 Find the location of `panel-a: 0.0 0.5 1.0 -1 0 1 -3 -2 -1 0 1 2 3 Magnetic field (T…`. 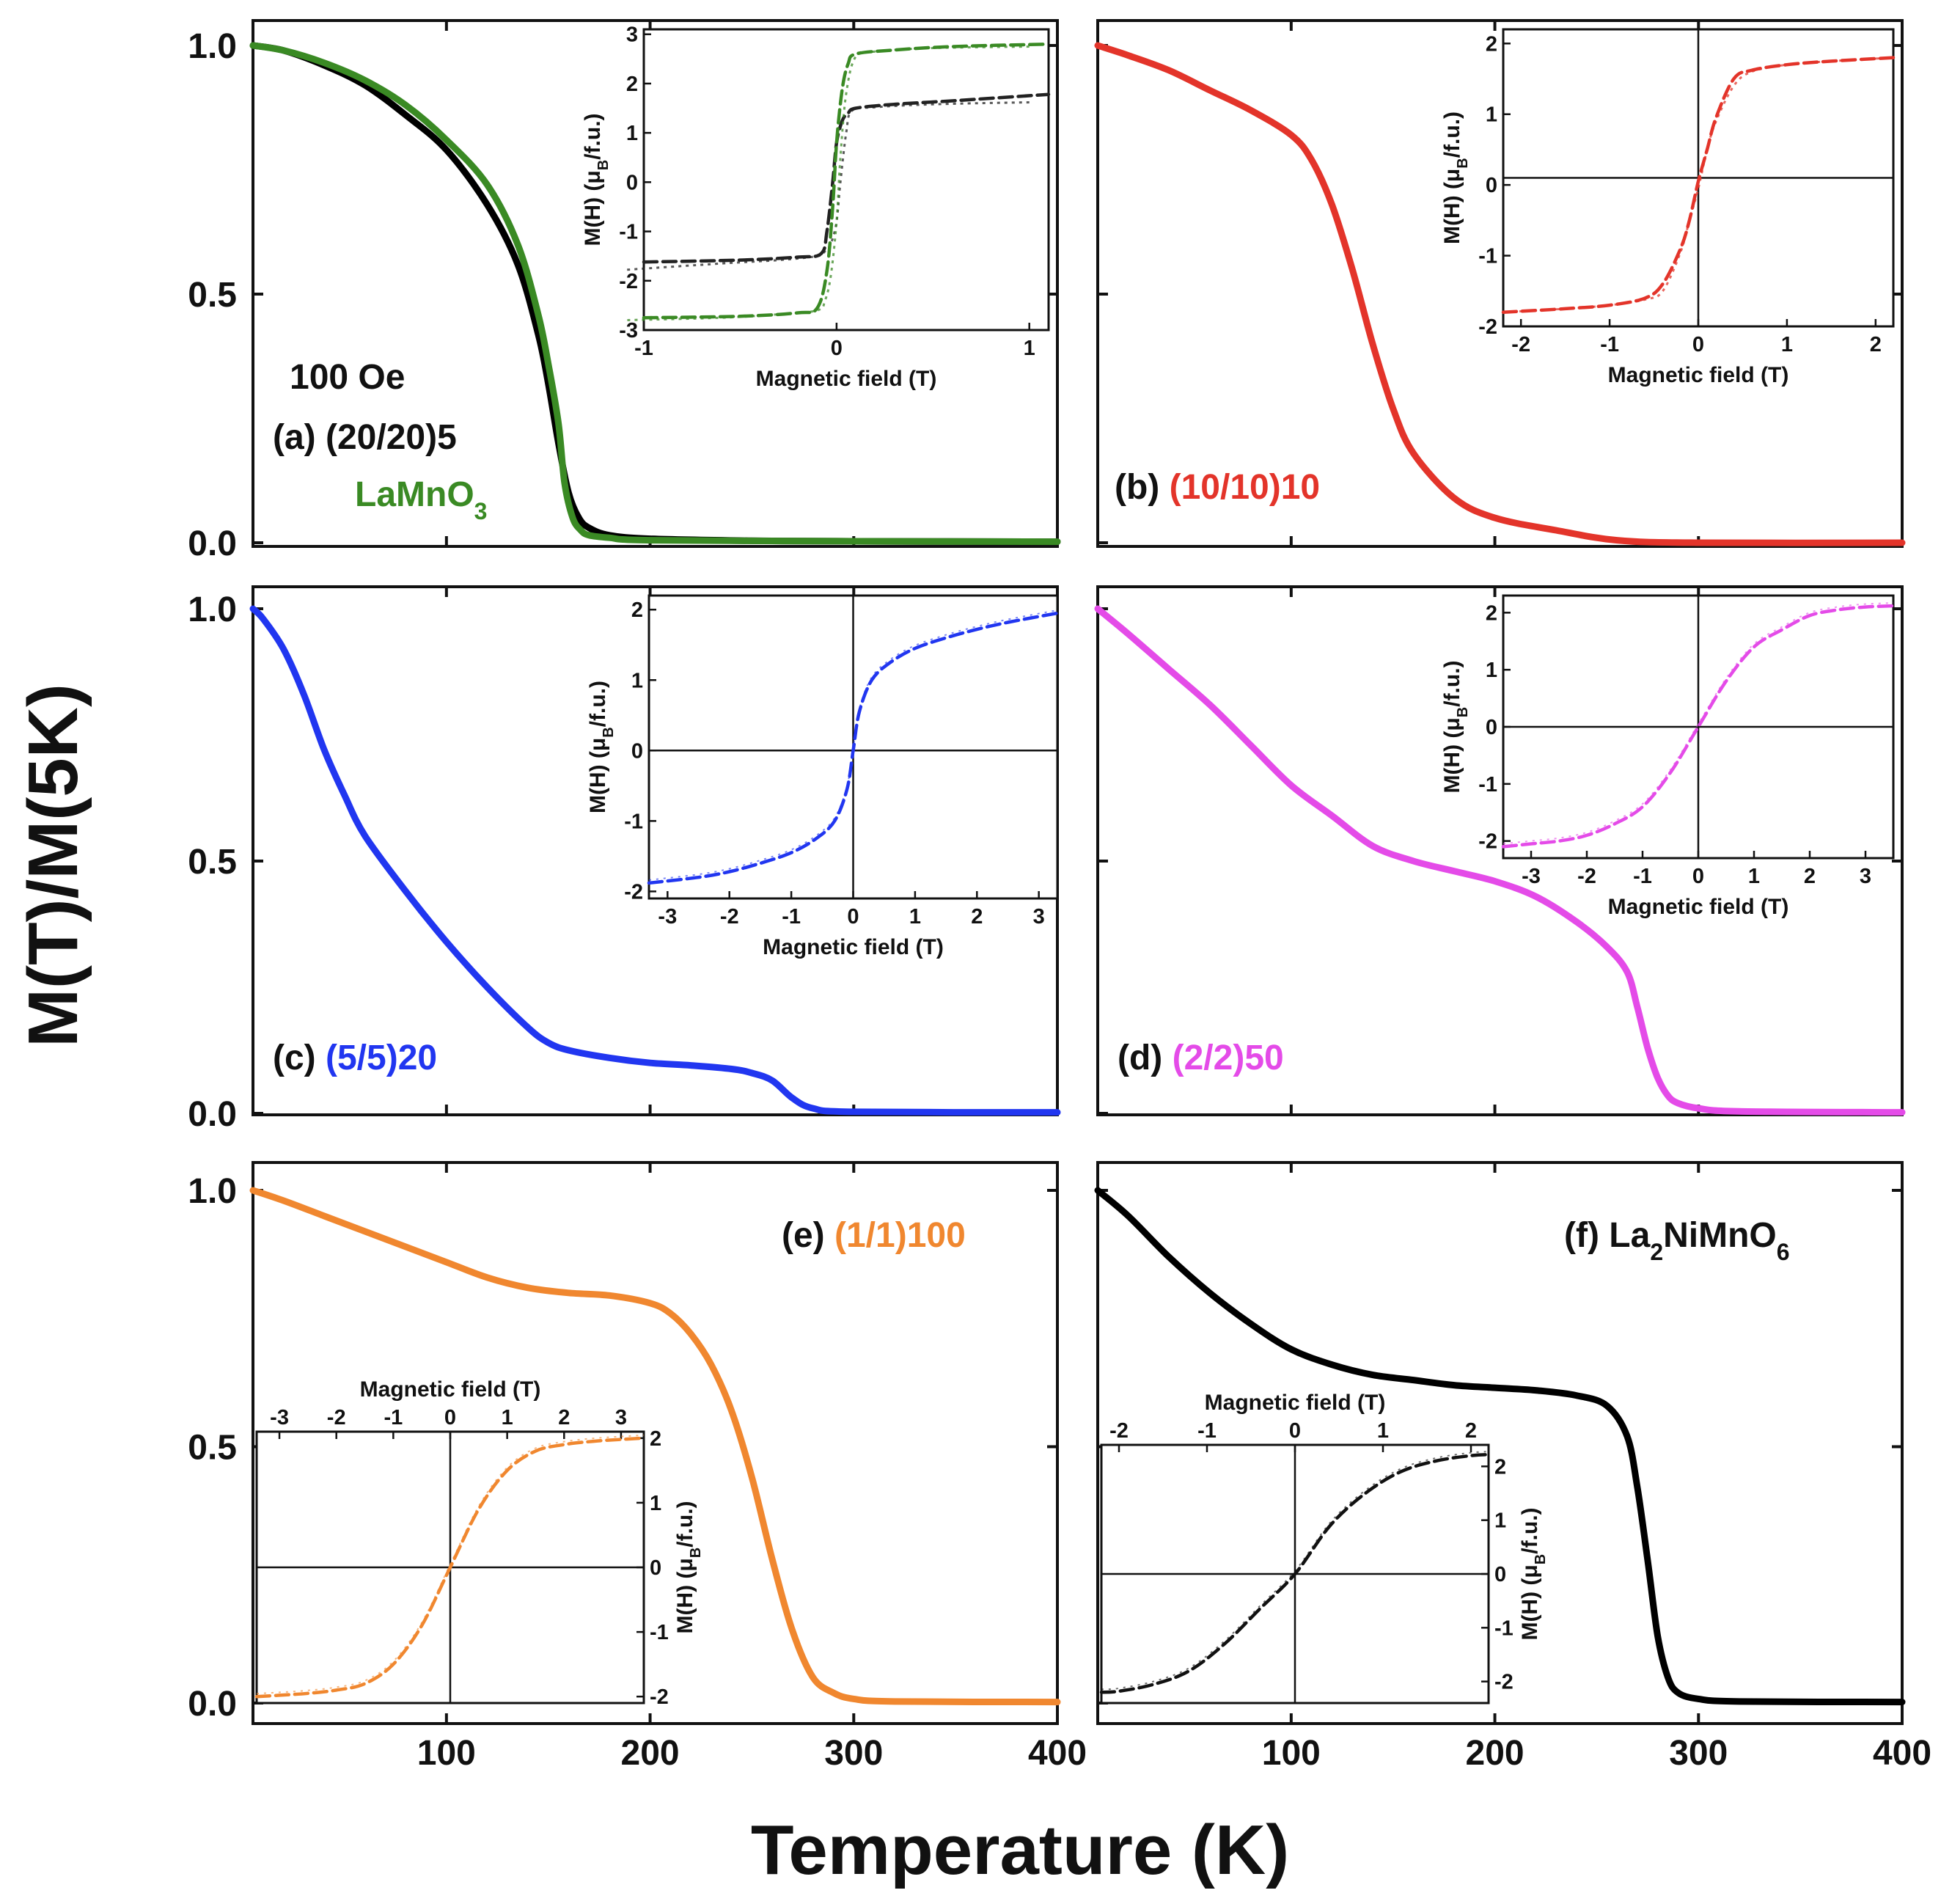

panel-a: 0.0 0.5 1.0 -1 0 1 -3 -2 -1 0 1 2 3 Magnetic field (T… is located at coordinates (624, 291).